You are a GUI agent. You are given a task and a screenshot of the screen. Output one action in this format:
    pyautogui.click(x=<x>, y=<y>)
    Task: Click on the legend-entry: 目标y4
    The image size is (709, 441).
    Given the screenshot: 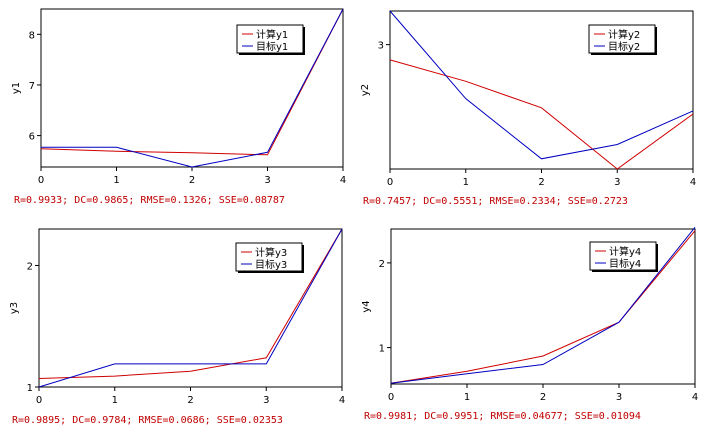 What is the action you would take?
    pyautogui.click(x=625, y=264)
    